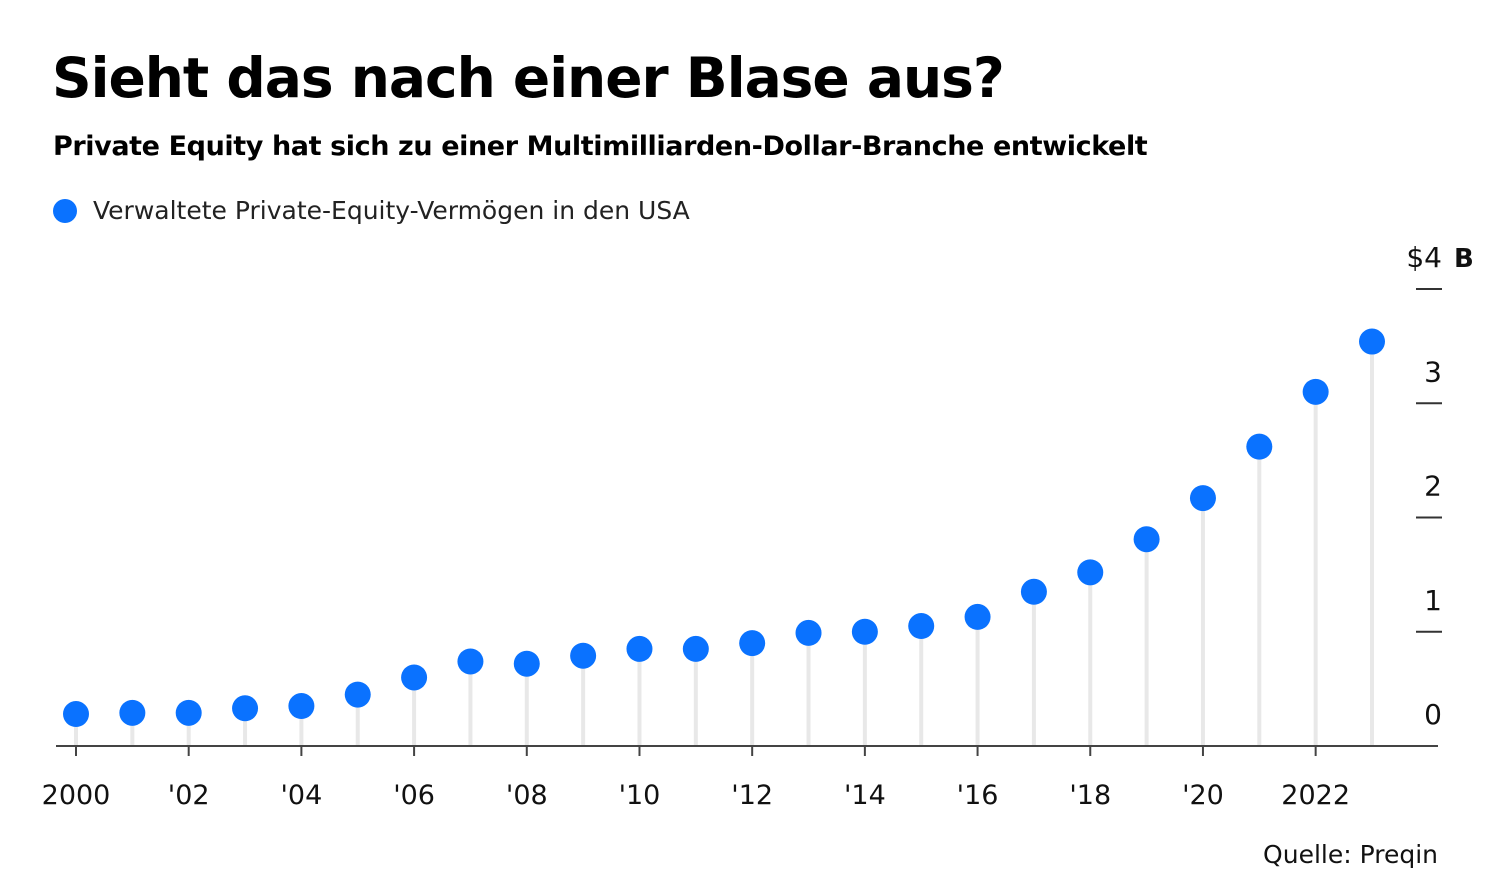 The width and height of the screenshot is (1500, 889). Describe the element at coordinates (527, 795) in the screenshot. I see `x-tick-label: '08` at that location.